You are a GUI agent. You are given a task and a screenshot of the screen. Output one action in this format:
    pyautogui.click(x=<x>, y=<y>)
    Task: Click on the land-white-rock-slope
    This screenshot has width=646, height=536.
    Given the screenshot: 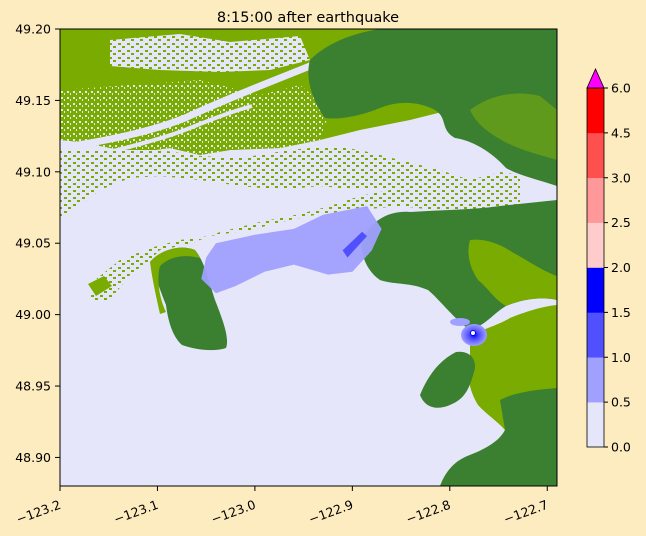 What is the action you would take?
    pyautogui.click(x=512, y=272)
    